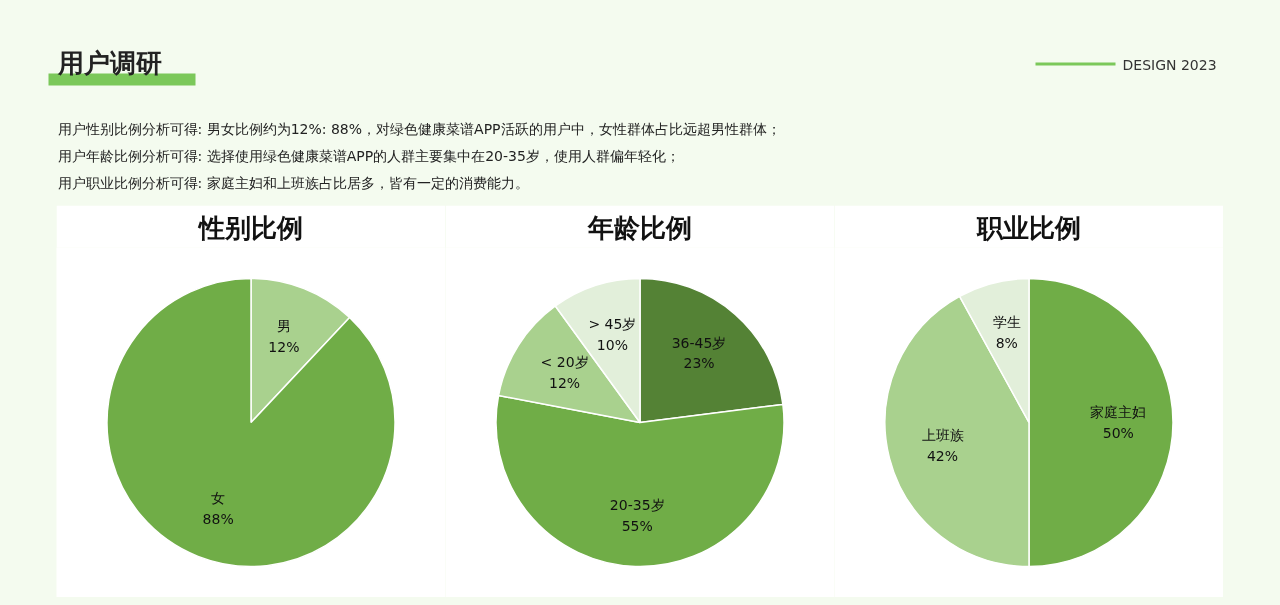  What do you see at coordinates (612, 323) in the screenshot?
I see `slice-label: > 45岁` at bounding box center [612, 323].